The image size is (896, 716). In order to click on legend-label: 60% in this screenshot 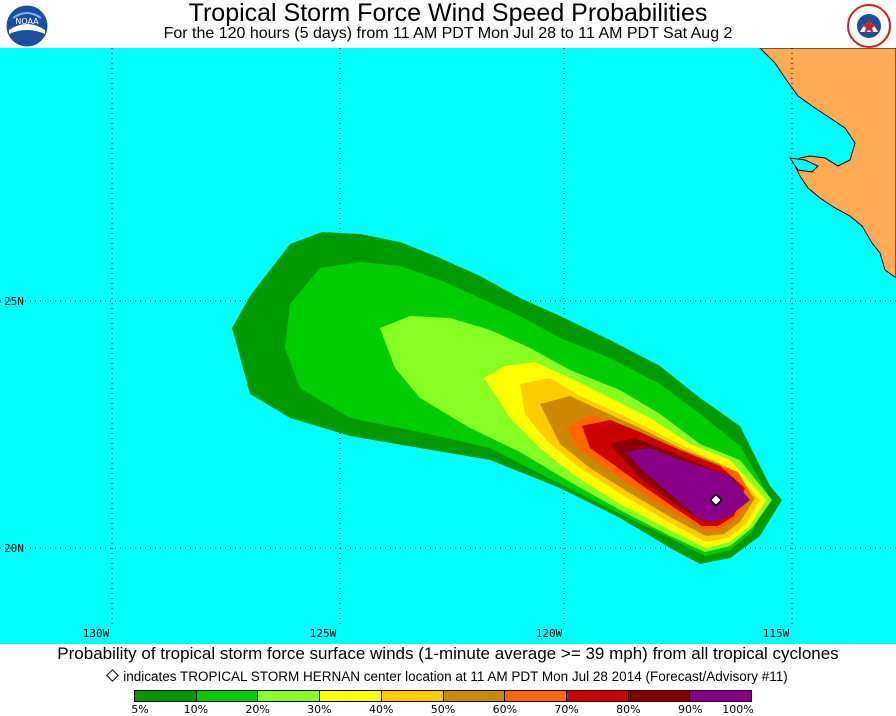, I will do `click(505, 709)`.